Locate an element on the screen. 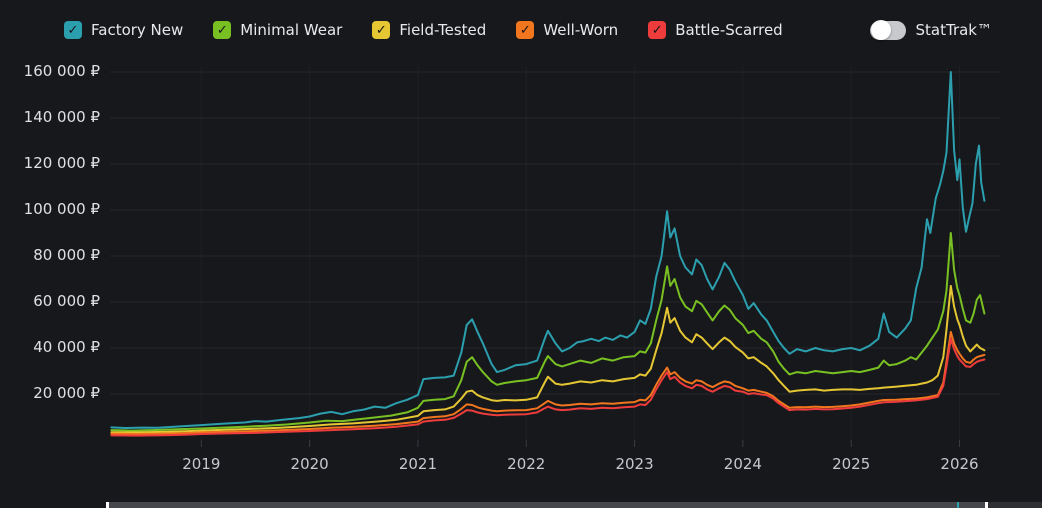 Image resolution: width=1042 pixels, height=508 pixels. scrollbar-peak-mark is located at coordinates (958, 505).